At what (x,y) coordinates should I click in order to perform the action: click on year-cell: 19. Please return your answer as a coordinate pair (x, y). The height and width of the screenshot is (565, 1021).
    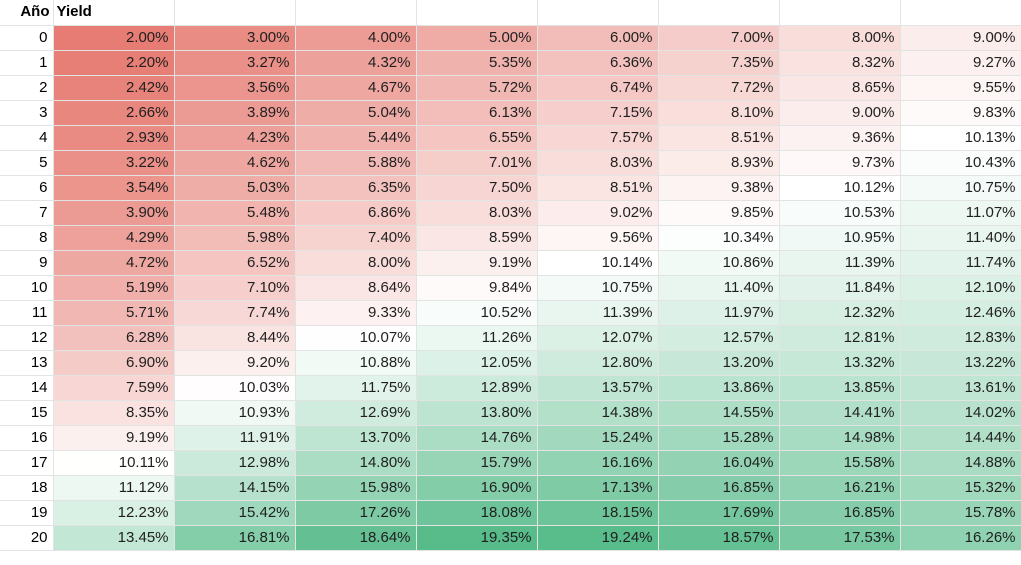
    Looking at the image, I should click on (27, 513).